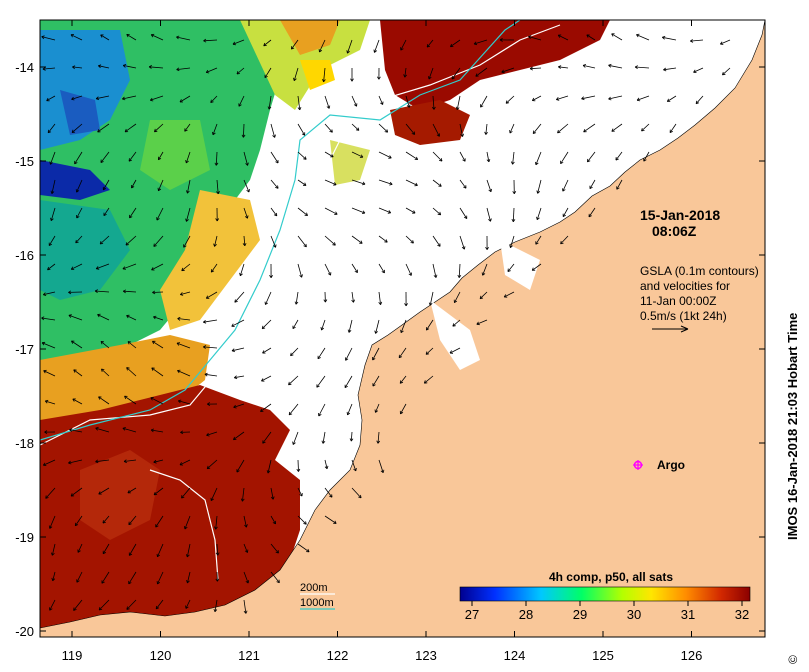 The width and height of the screenshot is (809, 672). Describe the element at coordinates (688, 614) in the screenshot. I see `colorbar-tick-label: 31` at that location.